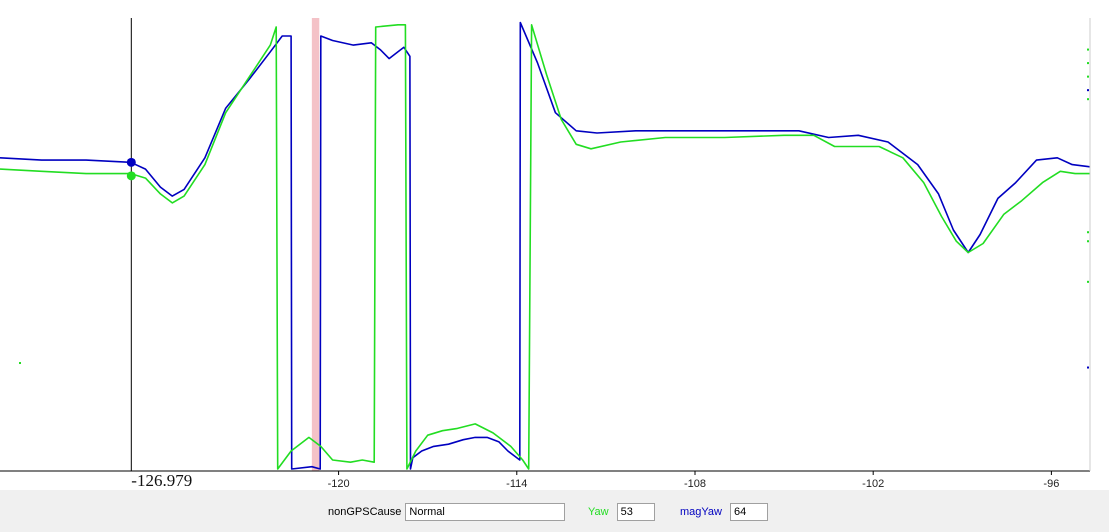 The width and height of the screenshot is (1109, 532). Describe the element at coordinates (598, 512) in the screenshot. I see `yaw-label: Yaw` at that location.